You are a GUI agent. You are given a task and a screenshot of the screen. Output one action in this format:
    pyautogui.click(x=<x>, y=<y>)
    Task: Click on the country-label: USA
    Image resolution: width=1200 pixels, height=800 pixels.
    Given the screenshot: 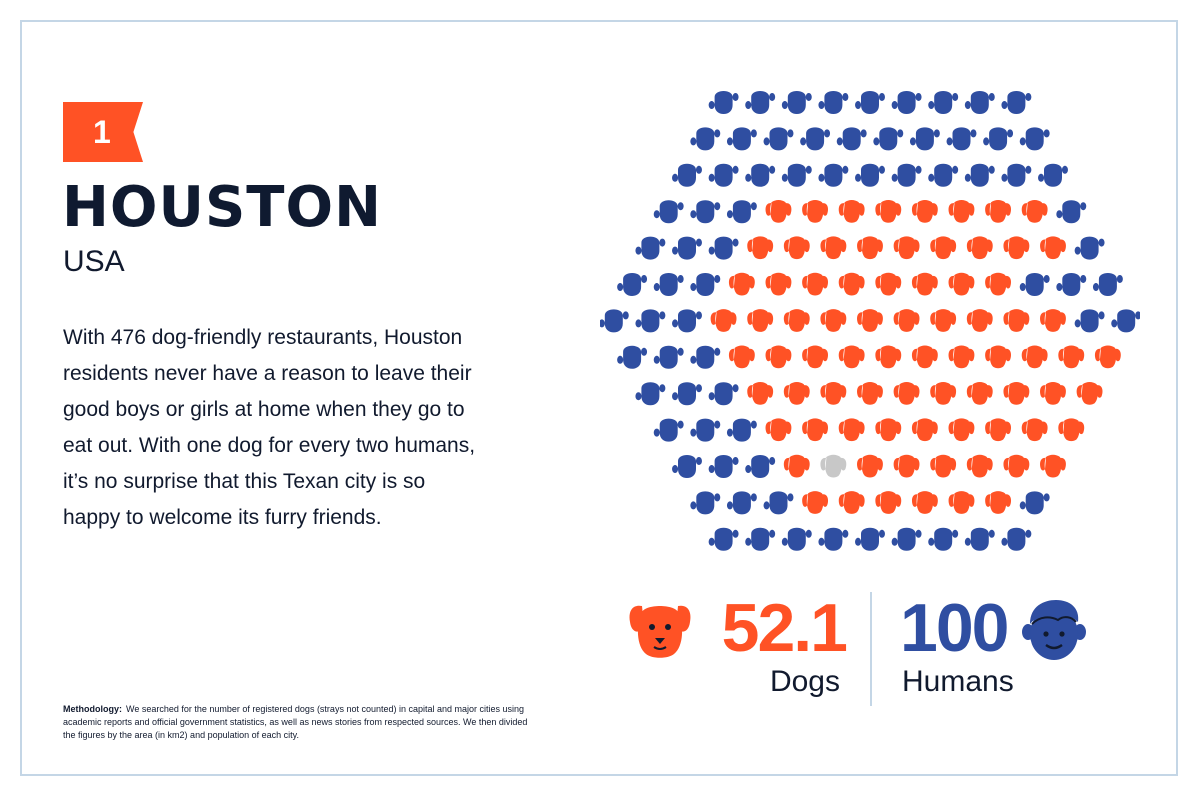 What is the action you would take?
    pyautogui.click(x=94, y=261)
    